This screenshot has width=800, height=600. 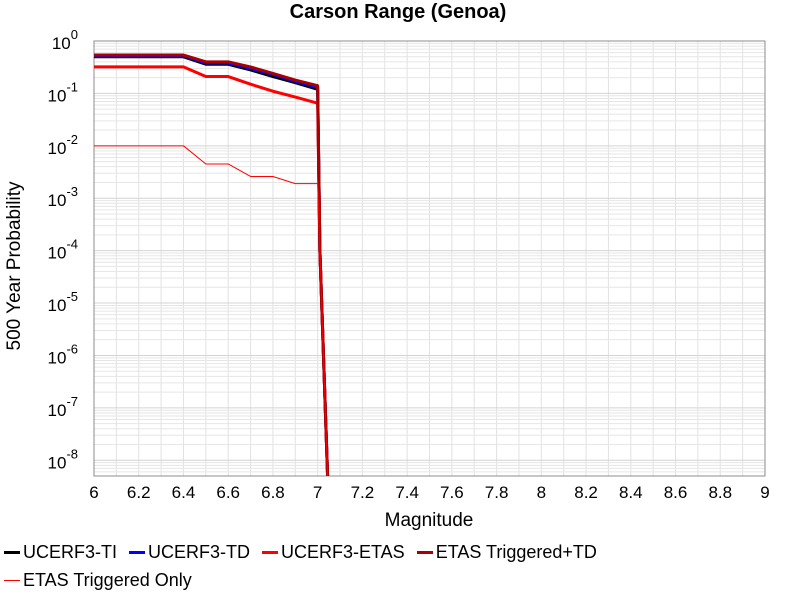 I want to click on y-tick-label: 10⁻⁷, so click(x=63, y=407).